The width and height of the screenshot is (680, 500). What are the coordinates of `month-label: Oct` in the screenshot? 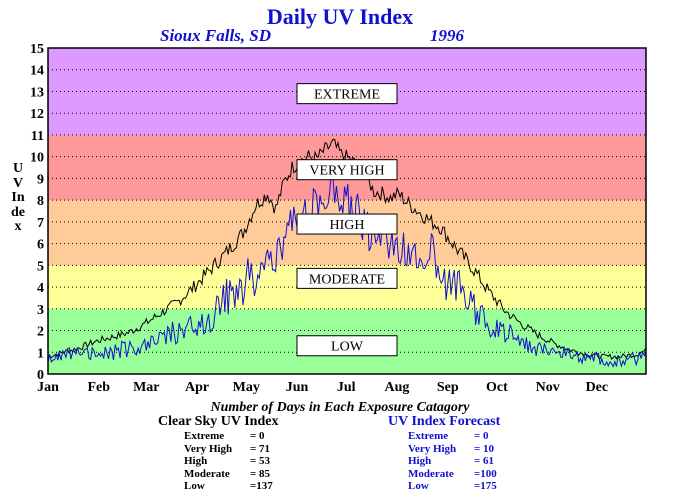 It's located at (497, 387).